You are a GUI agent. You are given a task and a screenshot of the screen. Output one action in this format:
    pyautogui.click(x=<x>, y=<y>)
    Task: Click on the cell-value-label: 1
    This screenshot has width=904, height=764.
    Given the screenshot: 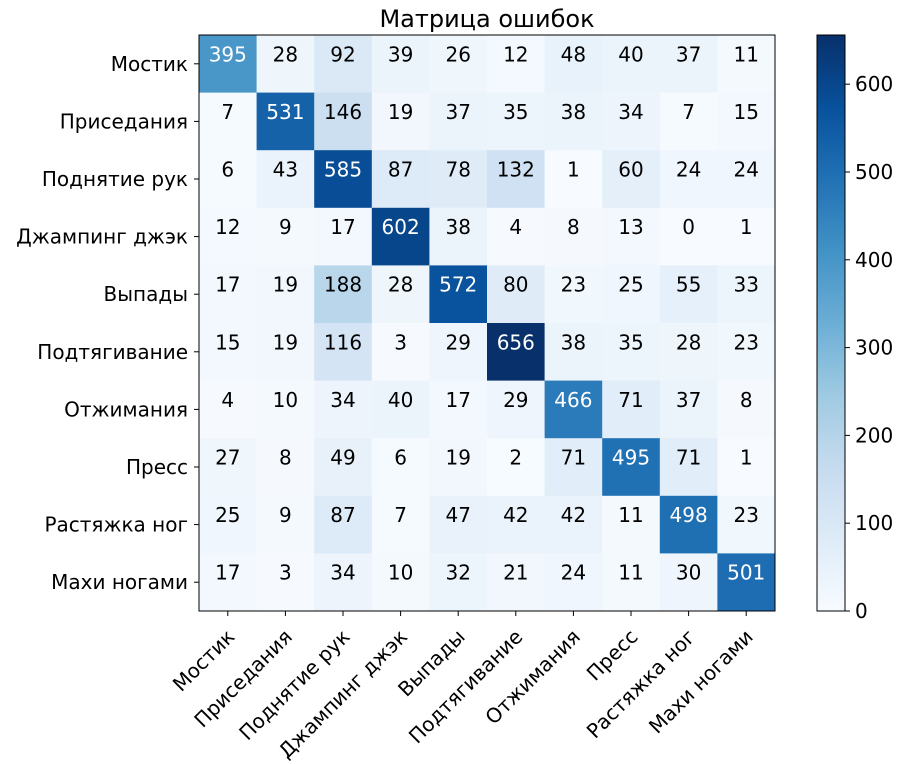 What is the action you would take?
    pyautogui.click(x=746, y=458)
    